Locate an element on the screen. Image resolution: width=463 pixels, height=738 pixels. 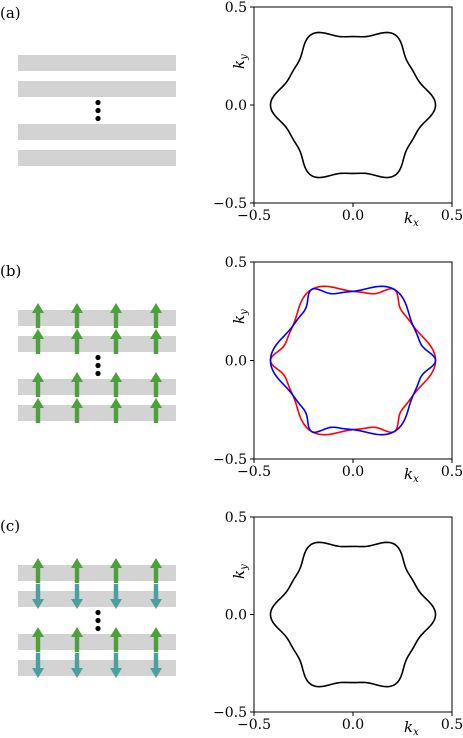
panel-label-c: (c) is located at coordinates (10, 526).